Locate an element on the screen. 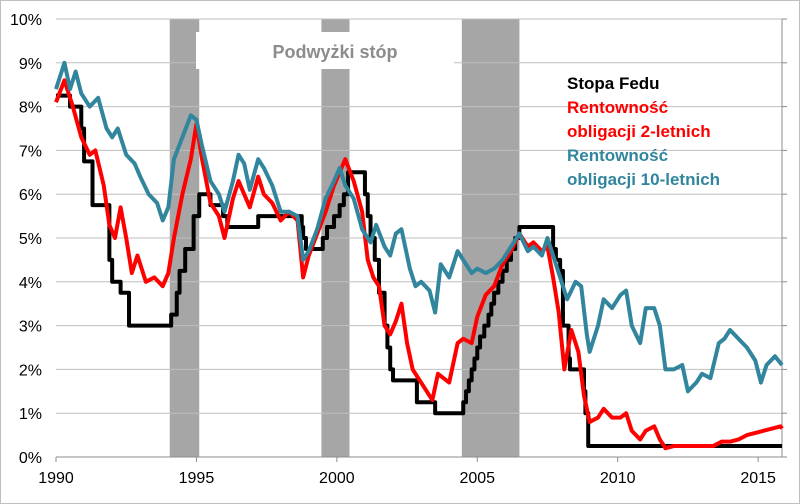  x-tick-label: 1995 is located at coordinates (197, 478).